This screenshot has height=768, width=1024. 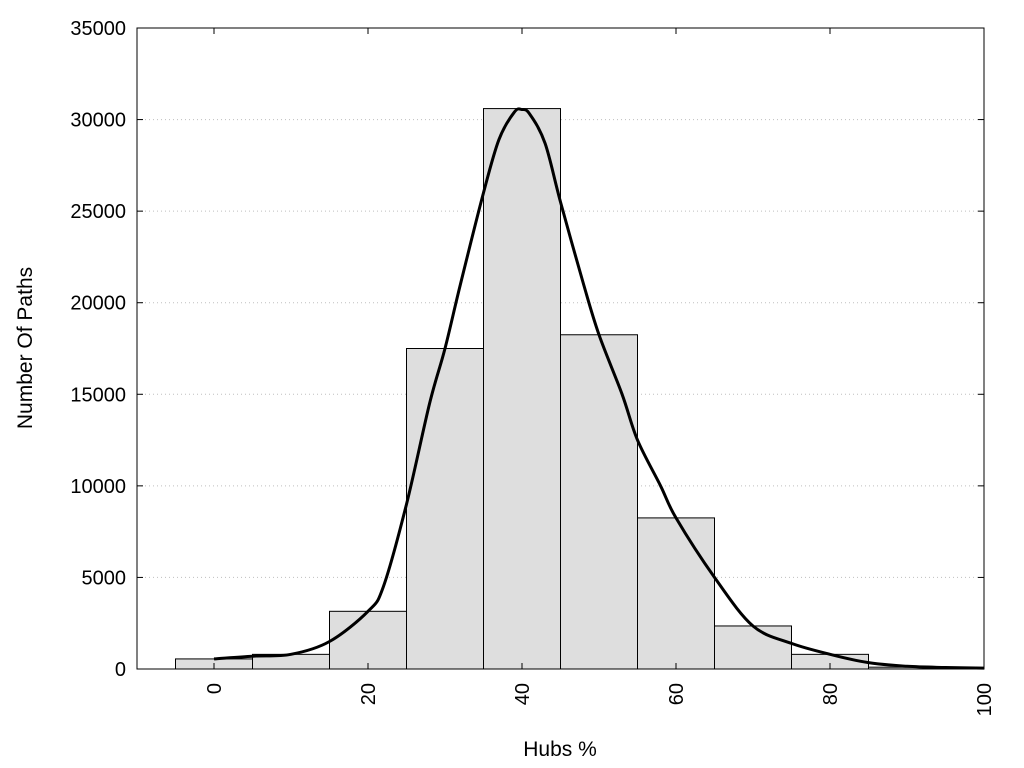 I want to click on y-tick-label: 30000, so click(x=98, y=121).